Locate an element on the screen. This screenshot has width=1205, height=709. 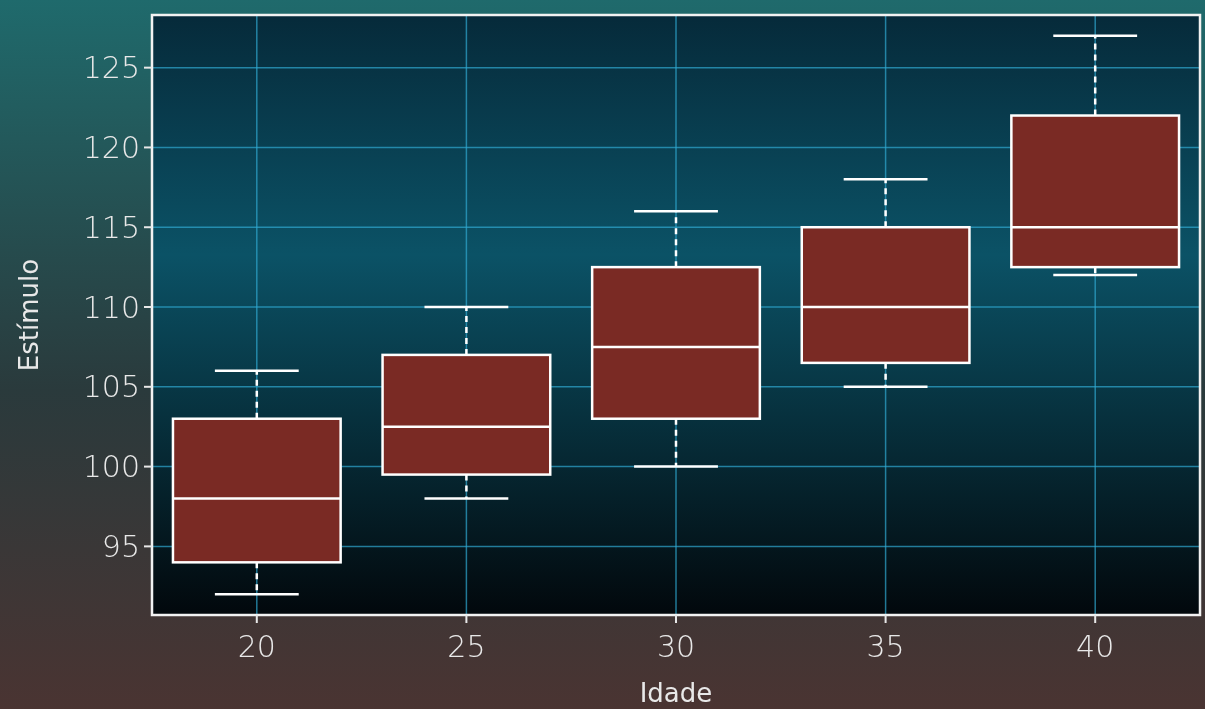
x-axis-title: Idade is located at coordinates (676, 693).